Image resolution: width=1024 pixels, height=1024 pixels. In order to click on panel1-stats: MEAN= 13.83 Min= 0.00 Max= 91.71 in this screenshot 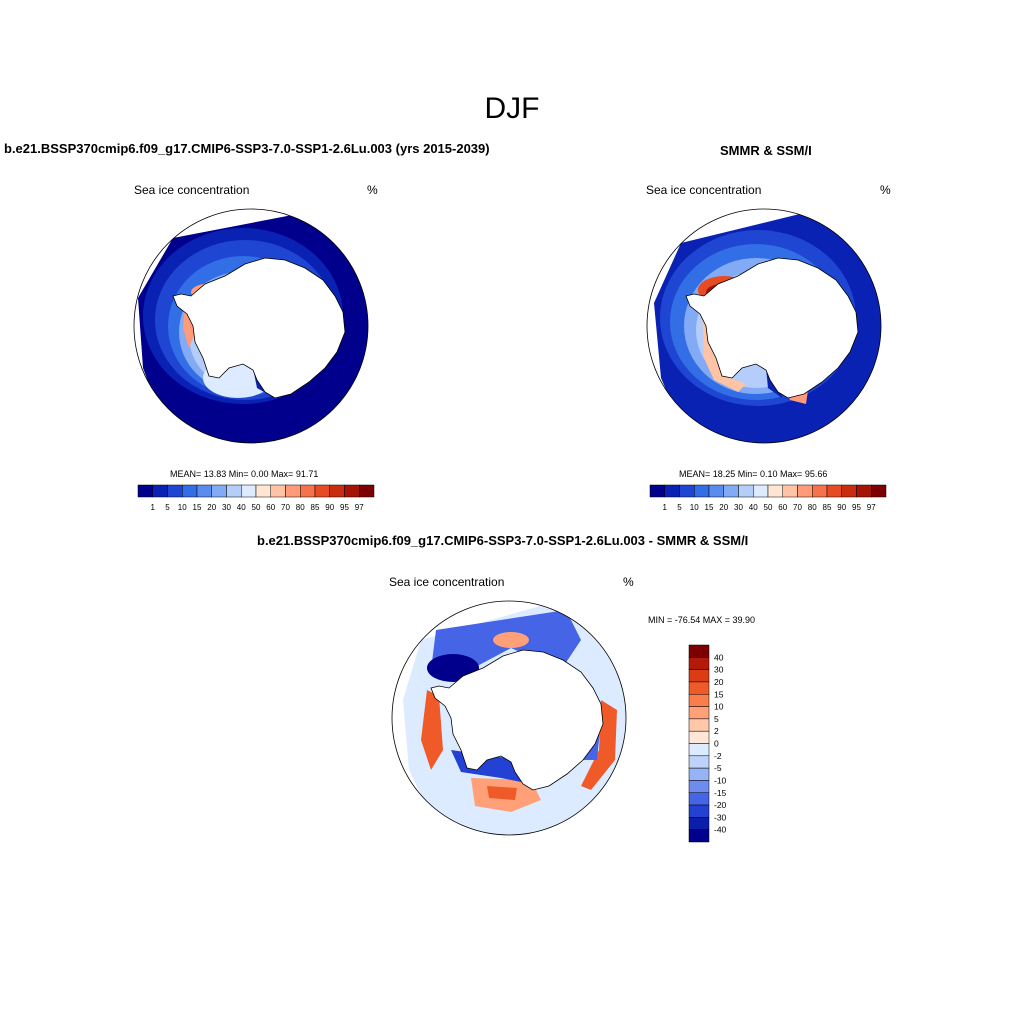, I will do `click(244, 474)`.